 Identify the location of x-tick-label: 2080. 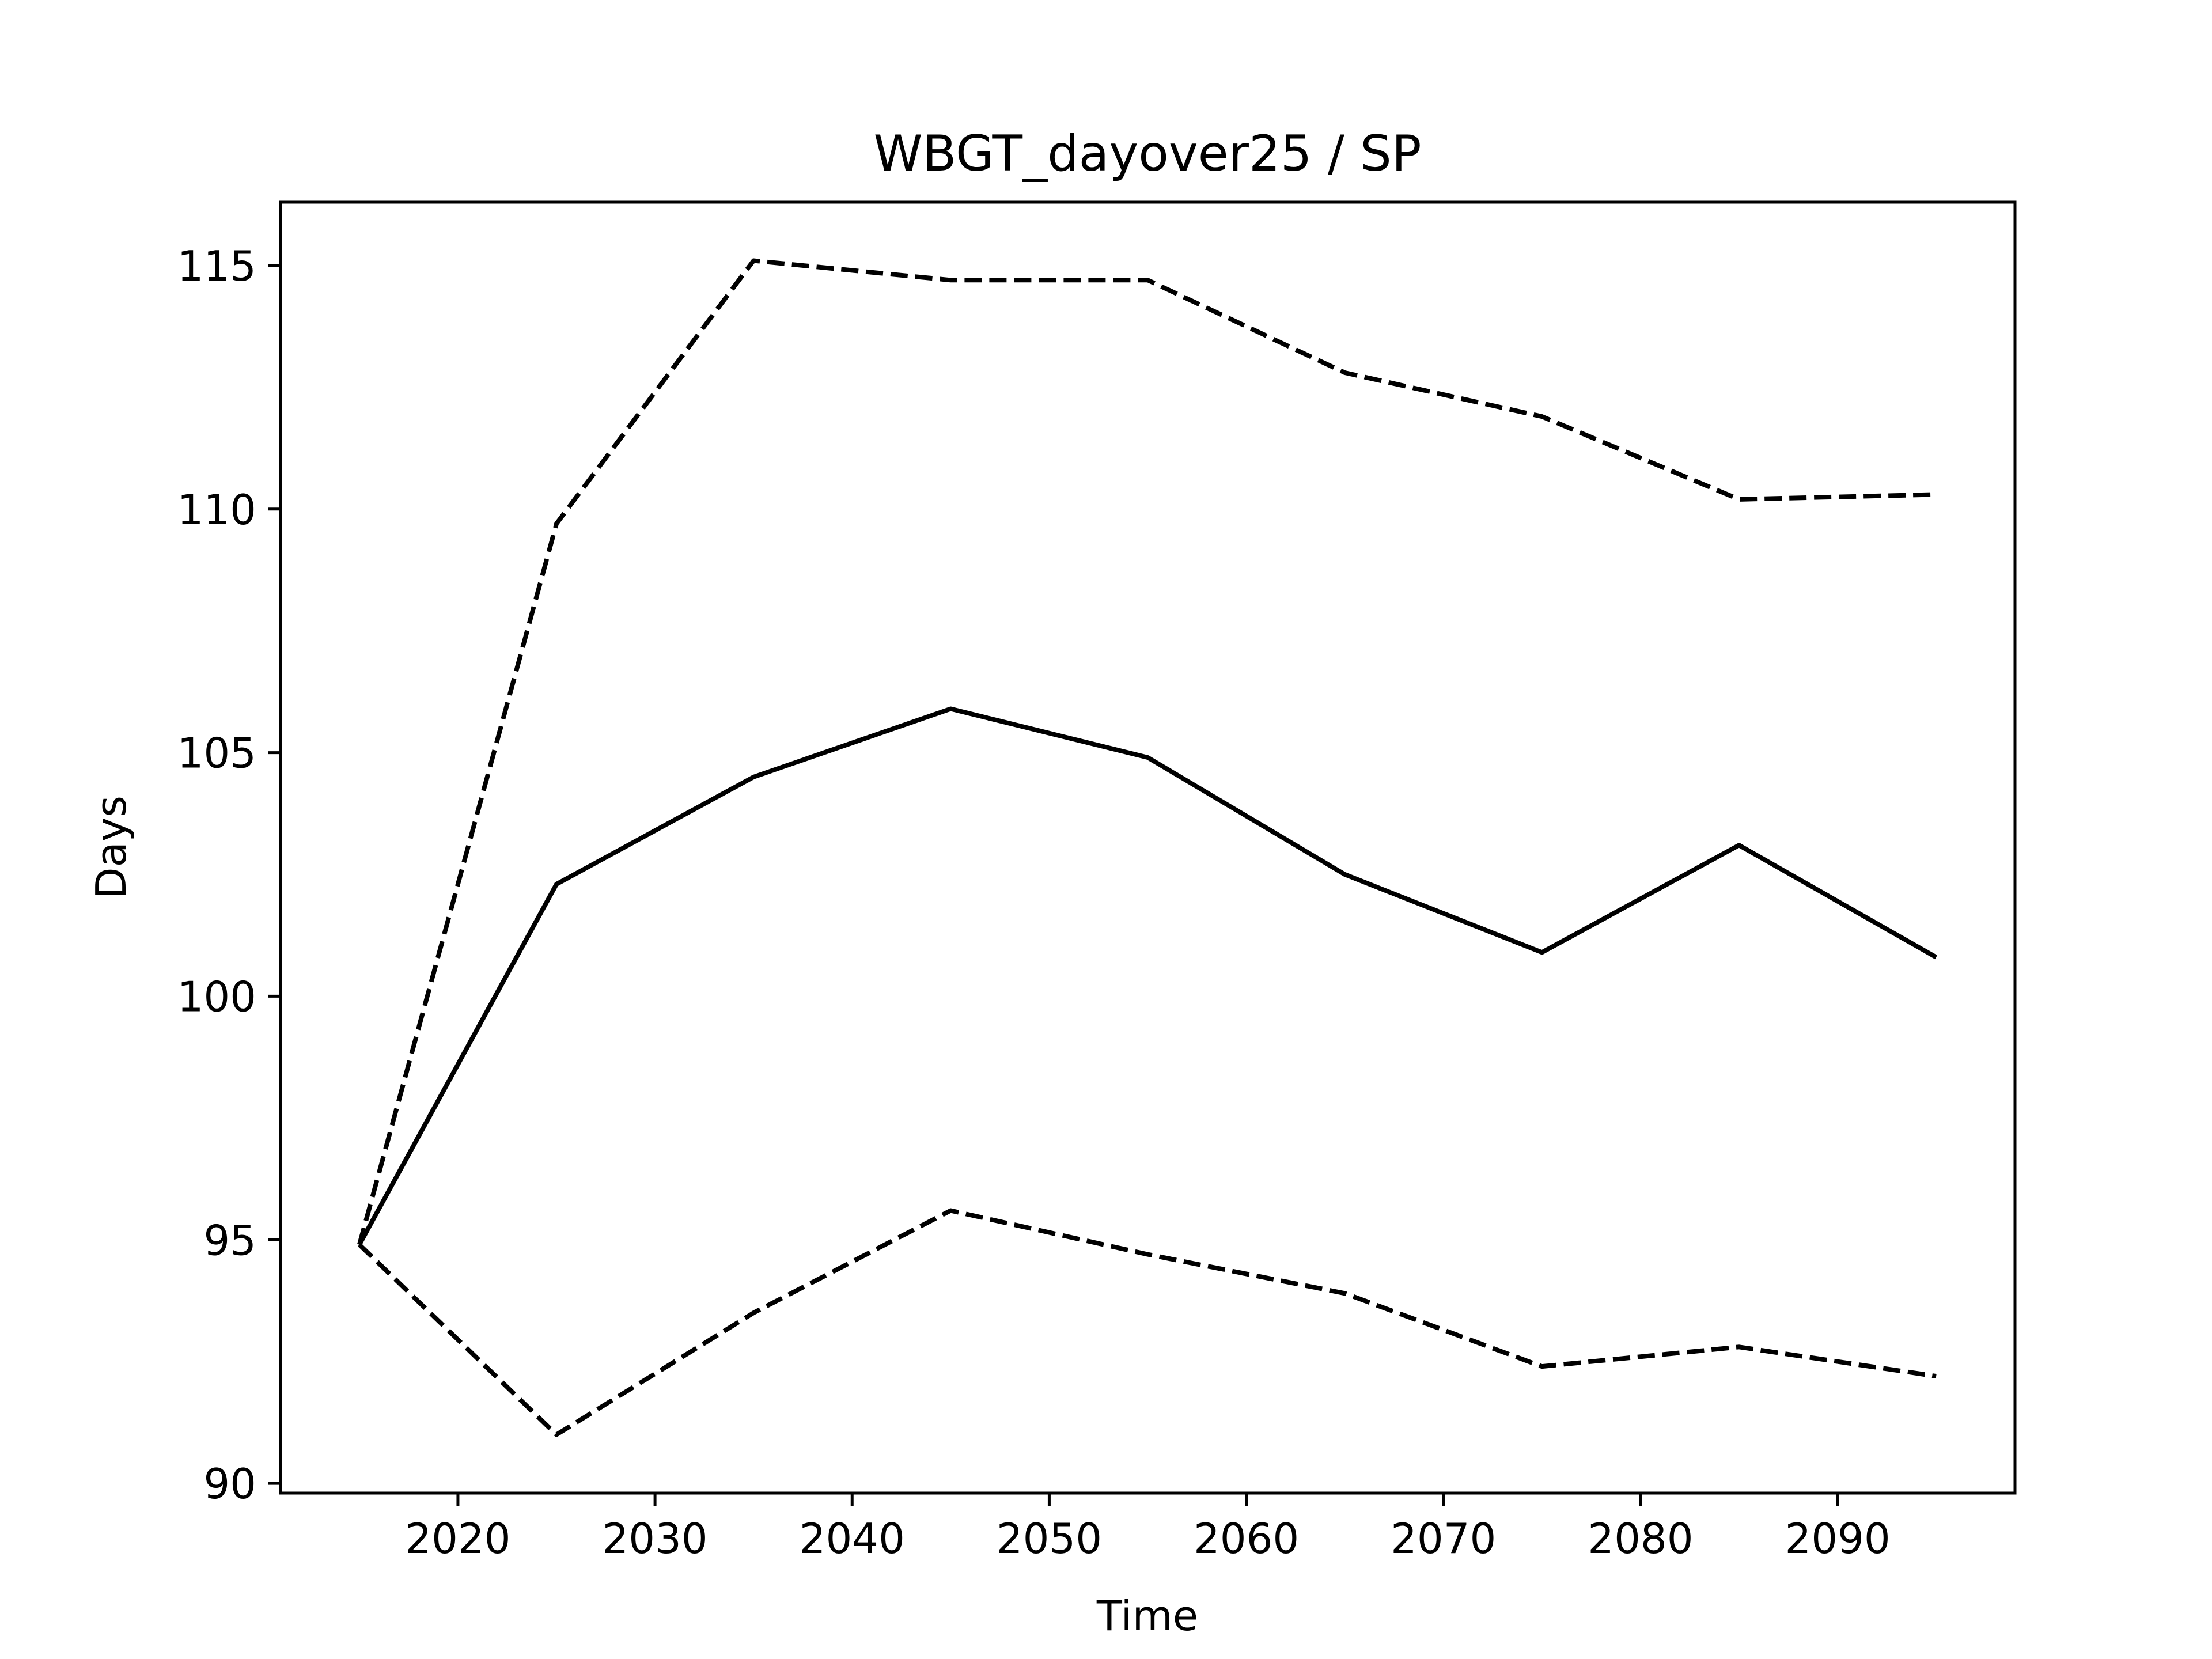
(1640, 1538).